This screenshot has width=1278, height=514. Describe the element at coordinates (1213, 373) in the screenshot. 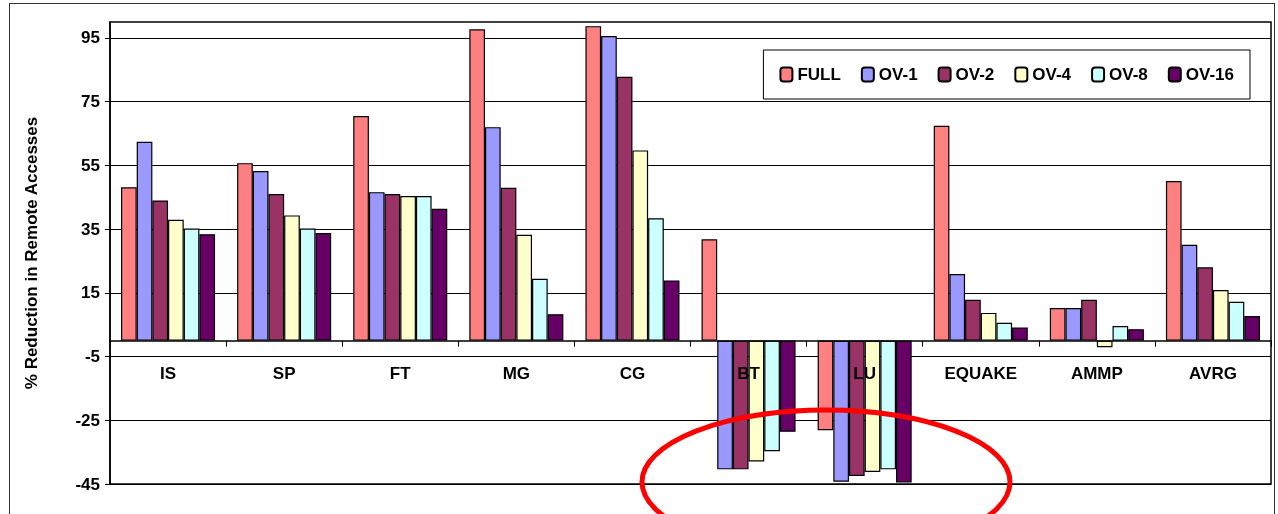

I see `x-tick-label: AVRG` at that location.